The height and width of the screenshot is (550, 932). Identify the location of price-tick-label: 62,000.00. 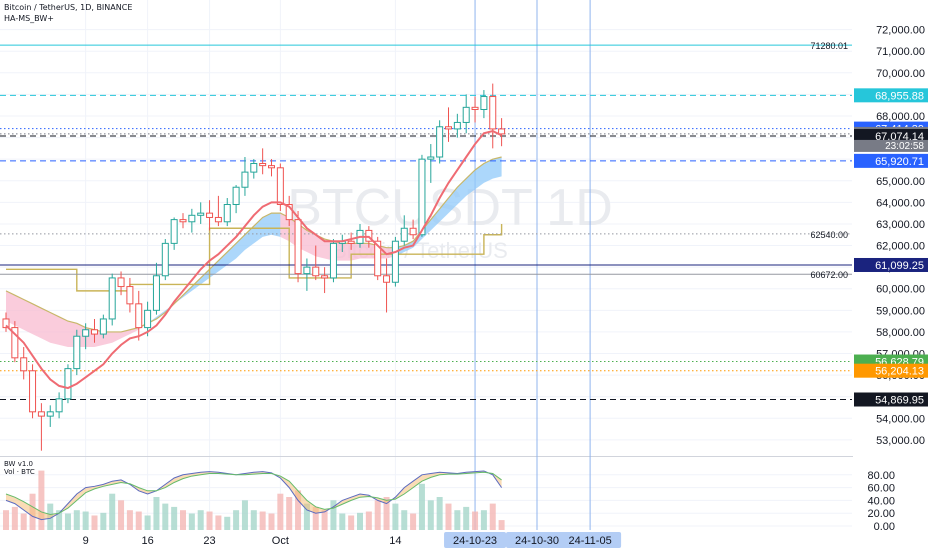
(900, 247).